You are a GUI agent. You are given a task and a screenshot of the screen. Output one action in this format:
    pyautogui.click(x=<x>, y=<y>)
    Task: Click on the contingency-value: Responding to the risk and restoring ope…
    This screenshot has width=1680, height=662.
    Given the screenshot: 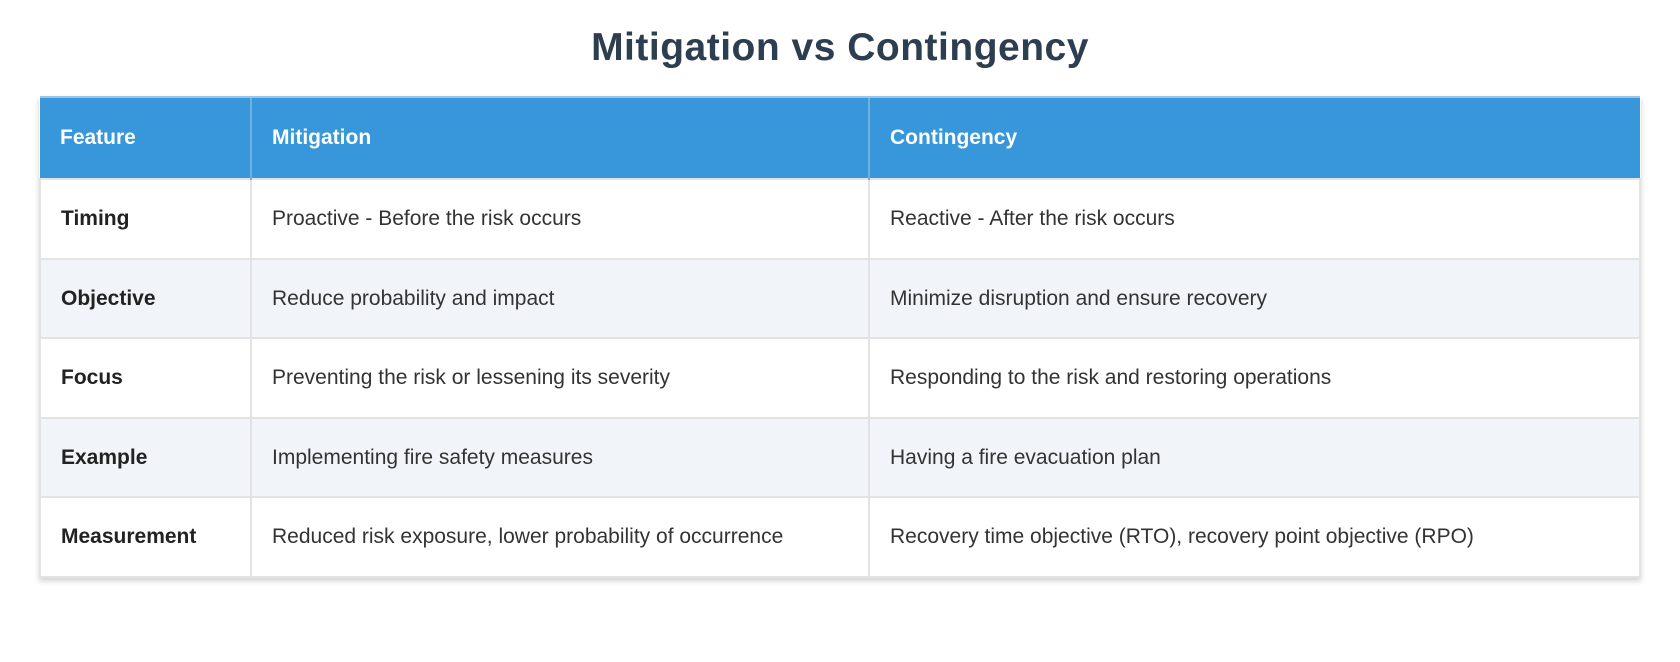 What is the action you would take?
    pyautogui.click(x=1111, y=377)
    